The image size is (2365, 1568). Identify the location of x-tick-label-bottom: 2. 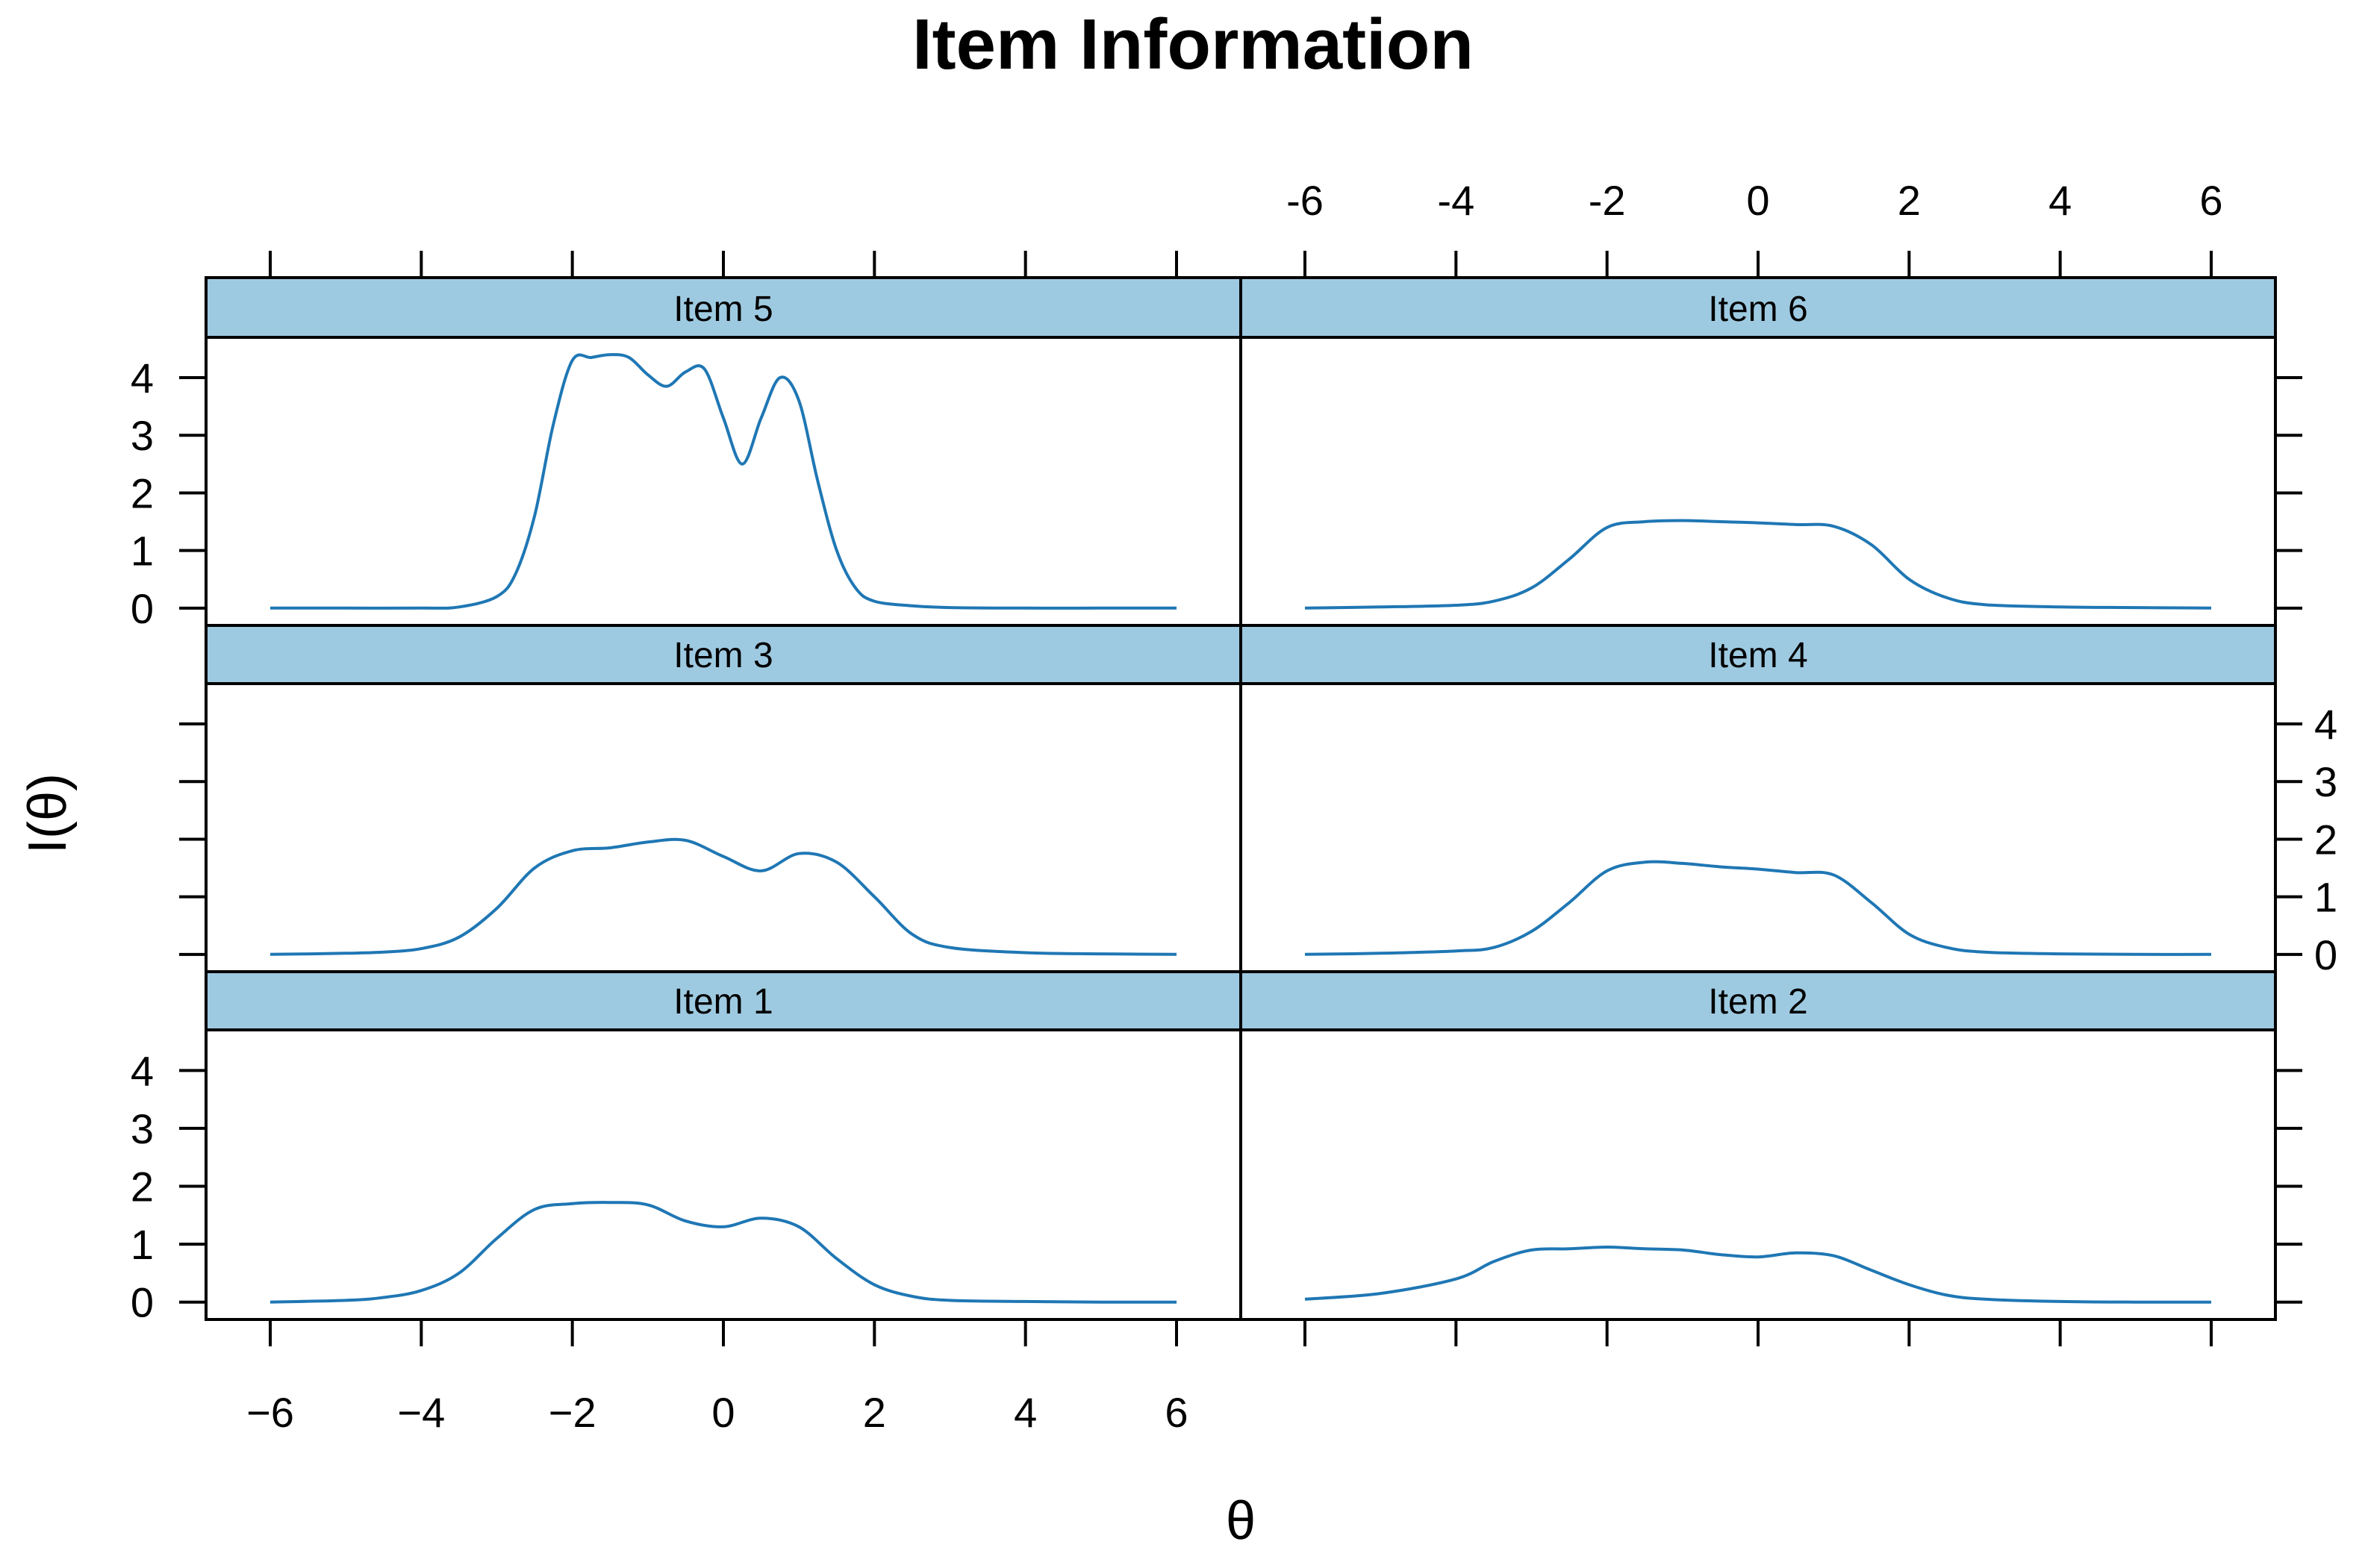
(875, 1412).